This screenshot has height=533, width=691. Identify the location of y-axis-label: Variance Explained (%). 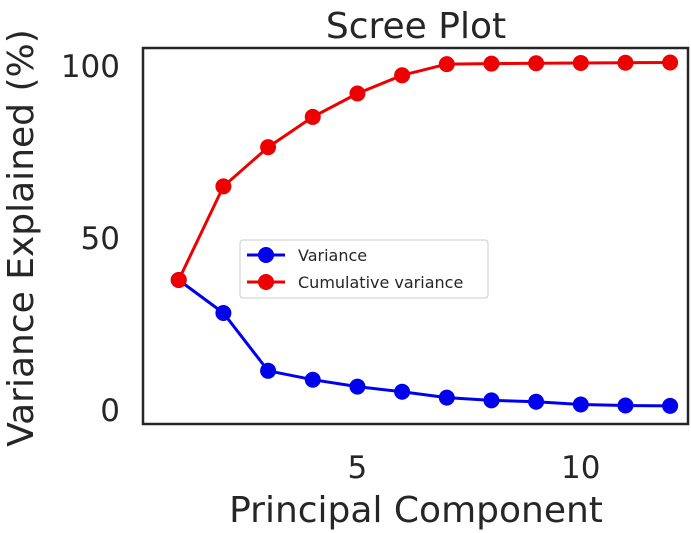
(21, 237).